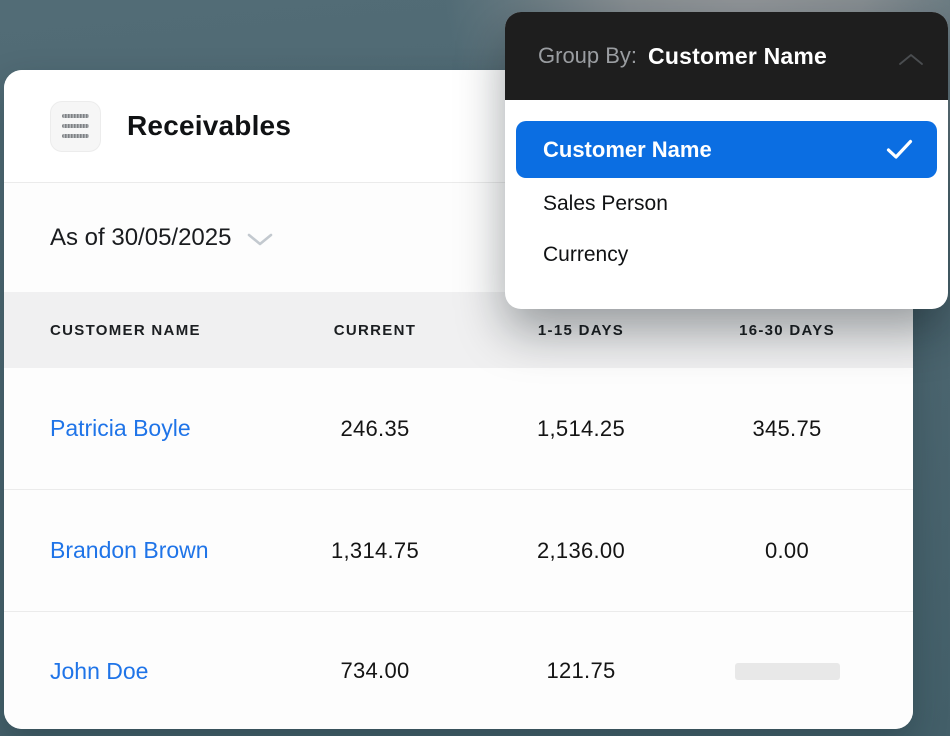 The width and height of the screenshot is (950, 736). I want to click on days-1-15-value: 2,136.00, so click(581, 550).